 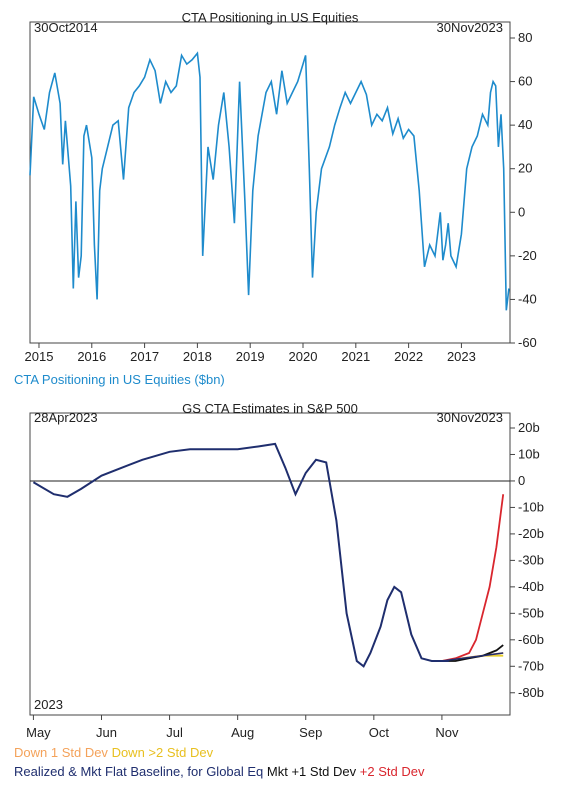 What do you see at coordinates (197, 356) in the screenshot?
I see `top-x-tick-label: 2018` at bounding box center [197, 356].